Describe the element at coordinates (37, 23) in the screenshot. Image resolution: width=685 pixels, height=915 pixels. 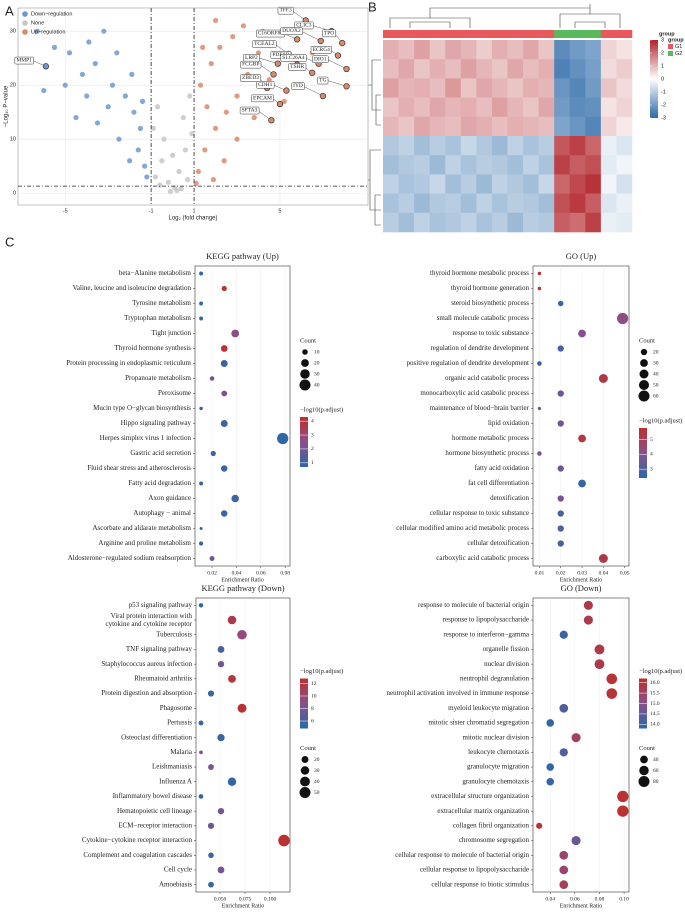
I see `legend-label: None` at that location.